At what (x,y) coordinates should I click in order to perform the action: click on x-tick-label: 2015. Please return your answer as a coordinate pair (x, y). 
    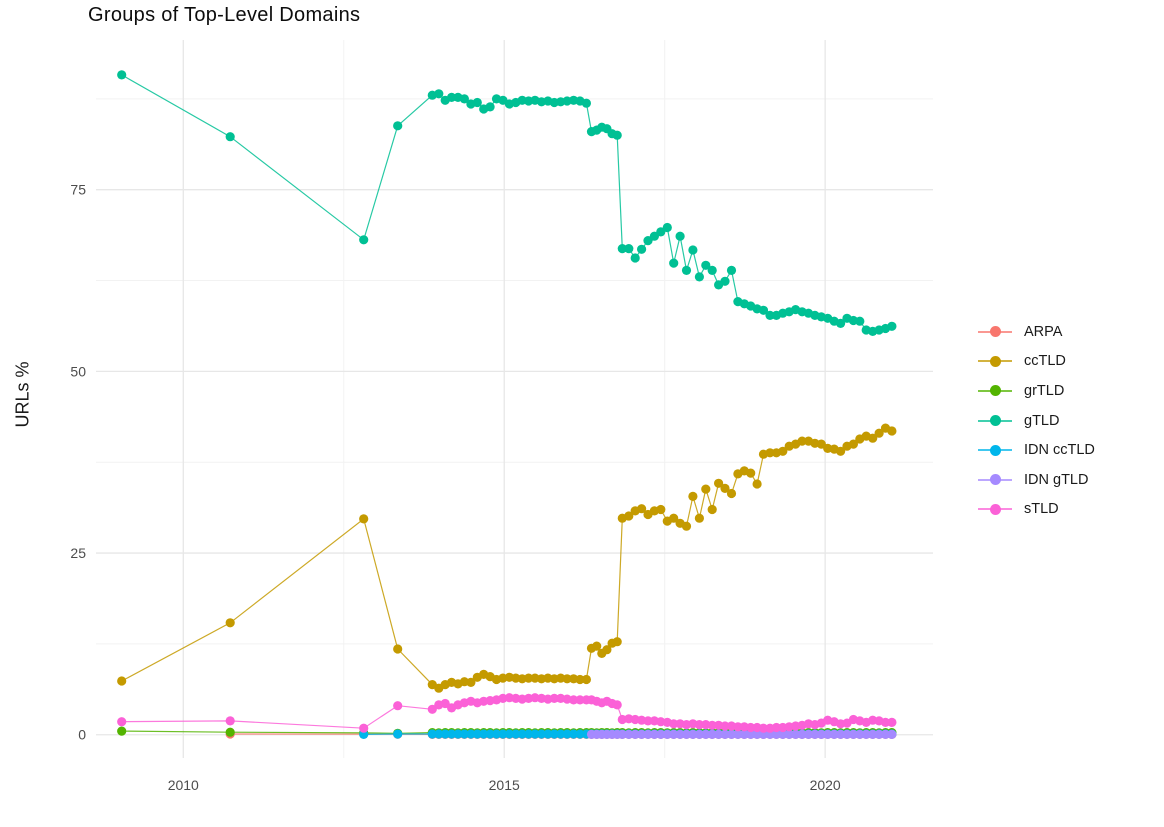
    Looking at the image, I should click on (504, 785).